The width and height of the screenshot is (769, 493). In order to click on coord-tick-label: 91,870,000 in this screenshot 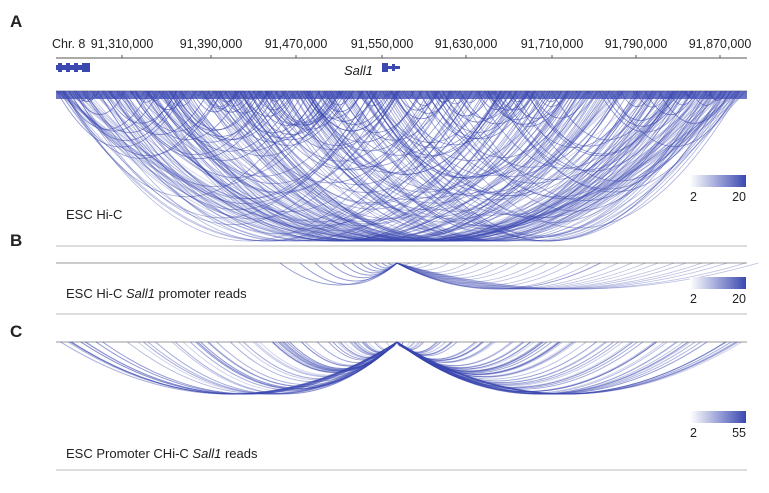, I will do `click(720, 44)`.